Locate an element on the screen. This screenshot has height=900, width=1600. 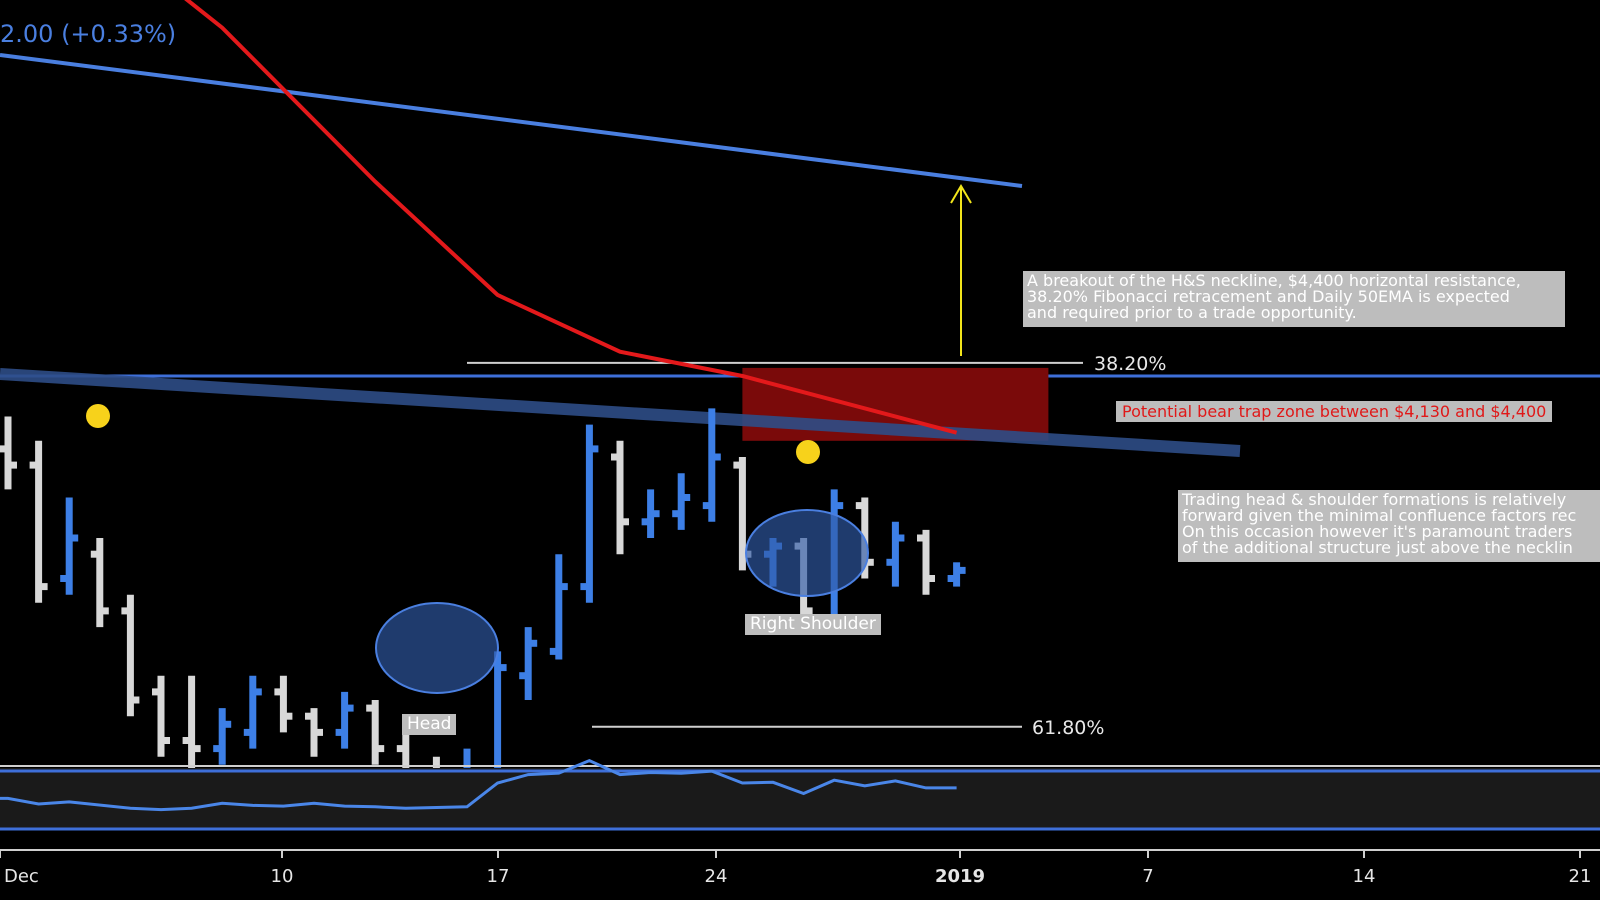
right-shoulder-ellipse is located at coordinates (807, 553).